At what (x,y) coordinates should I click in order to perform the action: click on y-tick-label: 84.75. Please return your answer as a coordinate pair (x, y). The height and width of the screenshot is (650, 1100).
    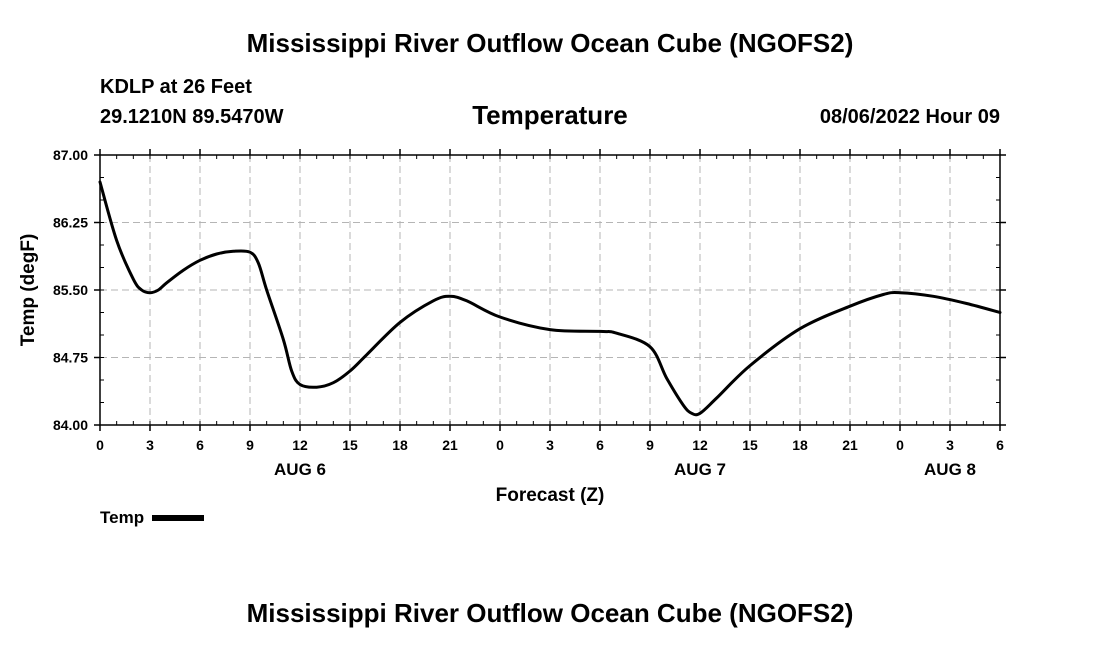
    Looking at the image, I should click on (70, 358).